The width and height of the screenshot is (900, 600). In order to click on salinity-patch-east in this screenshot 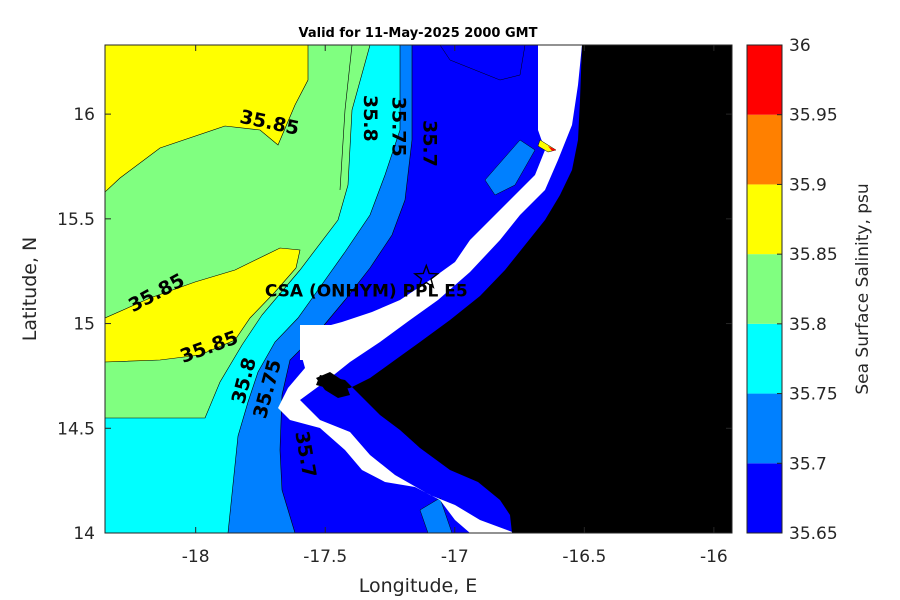, I will do `click(510, 167)`.